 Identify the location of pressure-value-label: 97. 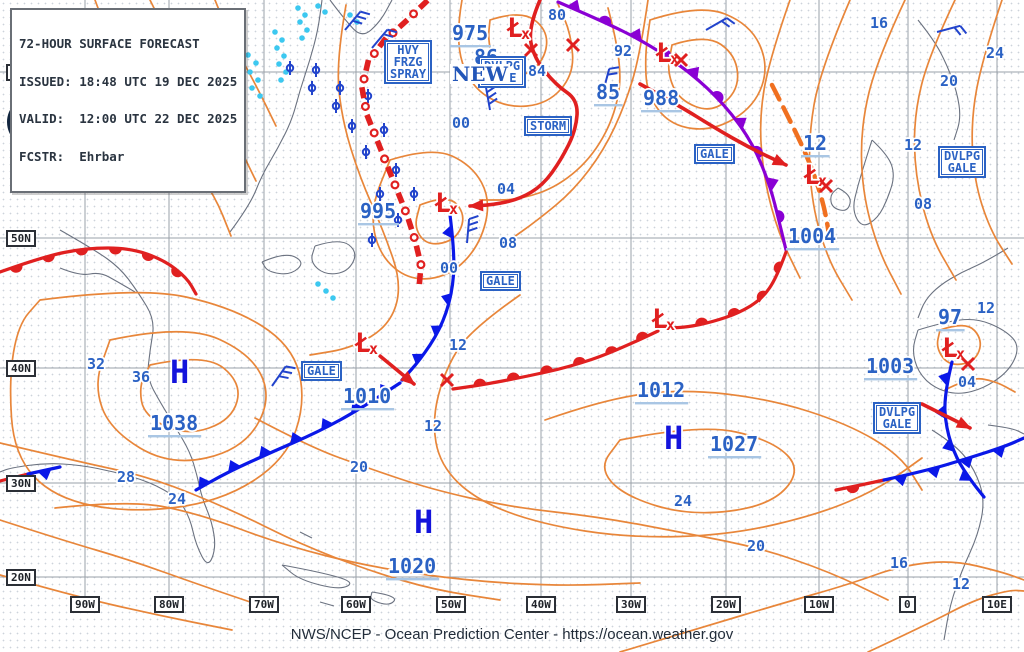
(950, 317).